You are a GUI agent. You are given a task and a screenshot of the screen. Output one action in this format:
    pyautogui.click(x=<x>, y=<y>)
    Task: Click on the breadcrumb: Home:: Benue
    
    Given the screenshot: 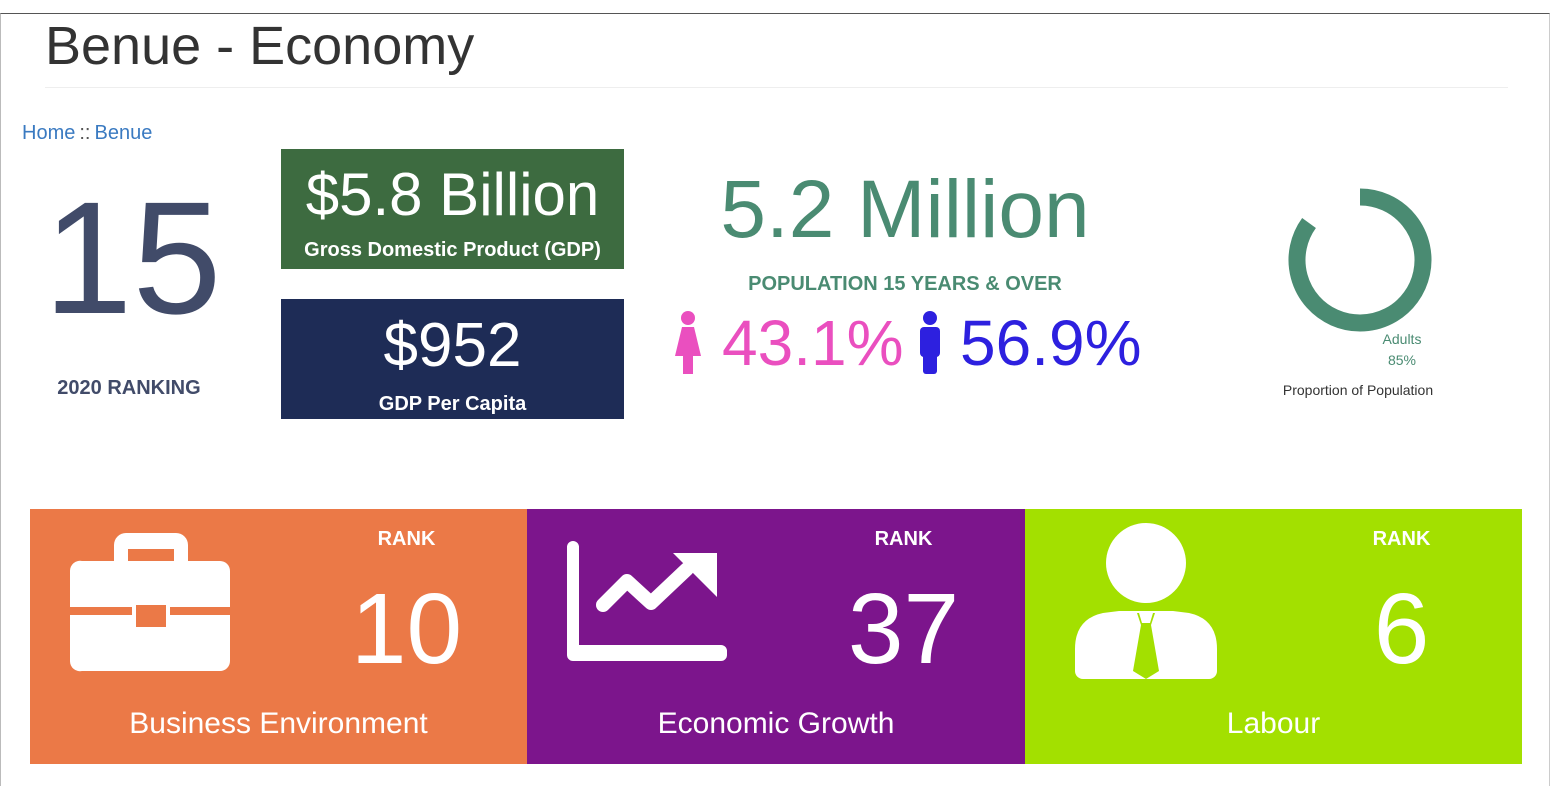 What is the action you would take?
    pyautogui.click(x=87, y=133)
    